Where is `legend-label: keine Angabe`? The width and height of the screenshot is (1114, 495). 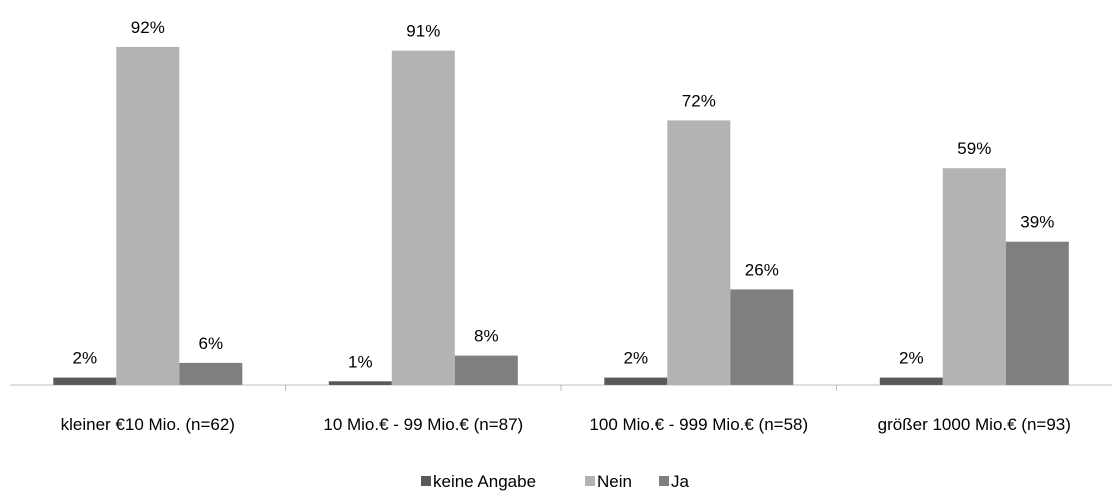 legend-label: keine Angabe is located at coordinates (484, 481).